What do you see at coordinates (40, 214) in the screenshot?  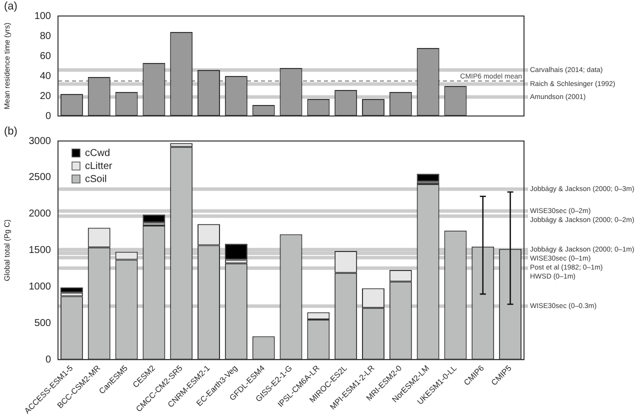 I see `y-tick-label: 2000` at bounding box center [40, 214].